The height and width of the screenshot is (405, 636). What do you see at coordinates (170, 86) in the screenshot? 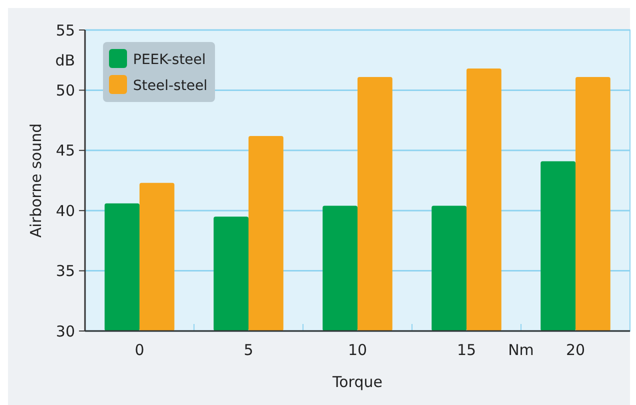
I see `legend-label: Steel-steel` at bounding box center [170, 86].